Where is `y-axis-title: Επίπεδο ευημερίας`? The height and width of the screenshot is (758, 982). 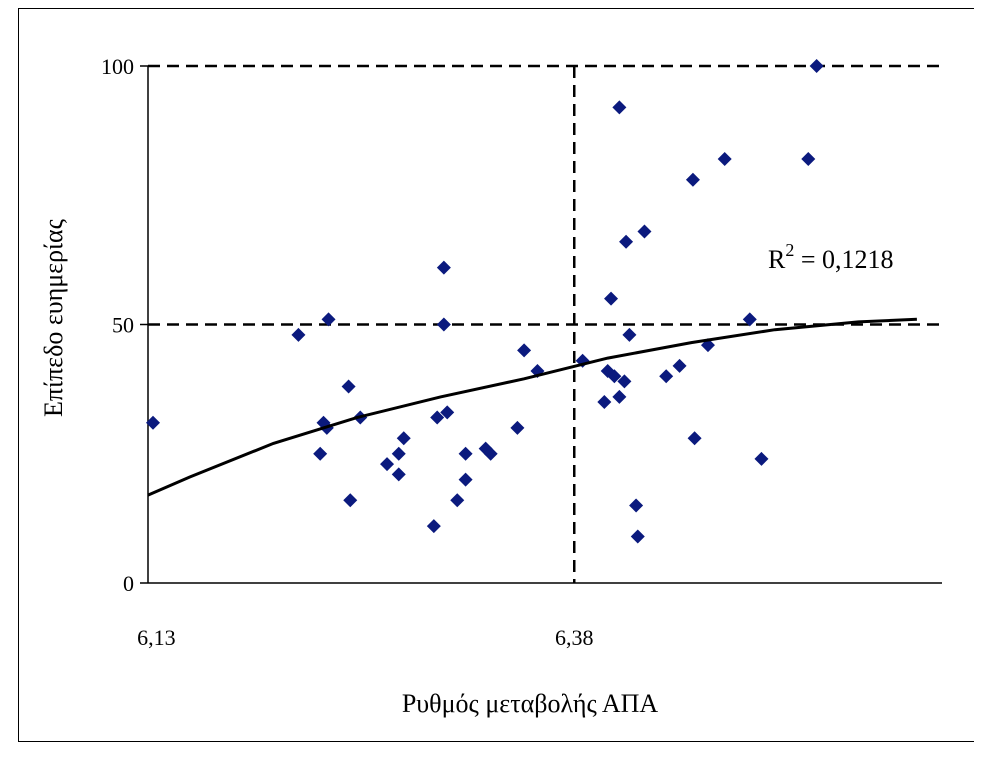
y-axis-title: Επίπεδο ευημερίας is located at coordinates (53, 317).